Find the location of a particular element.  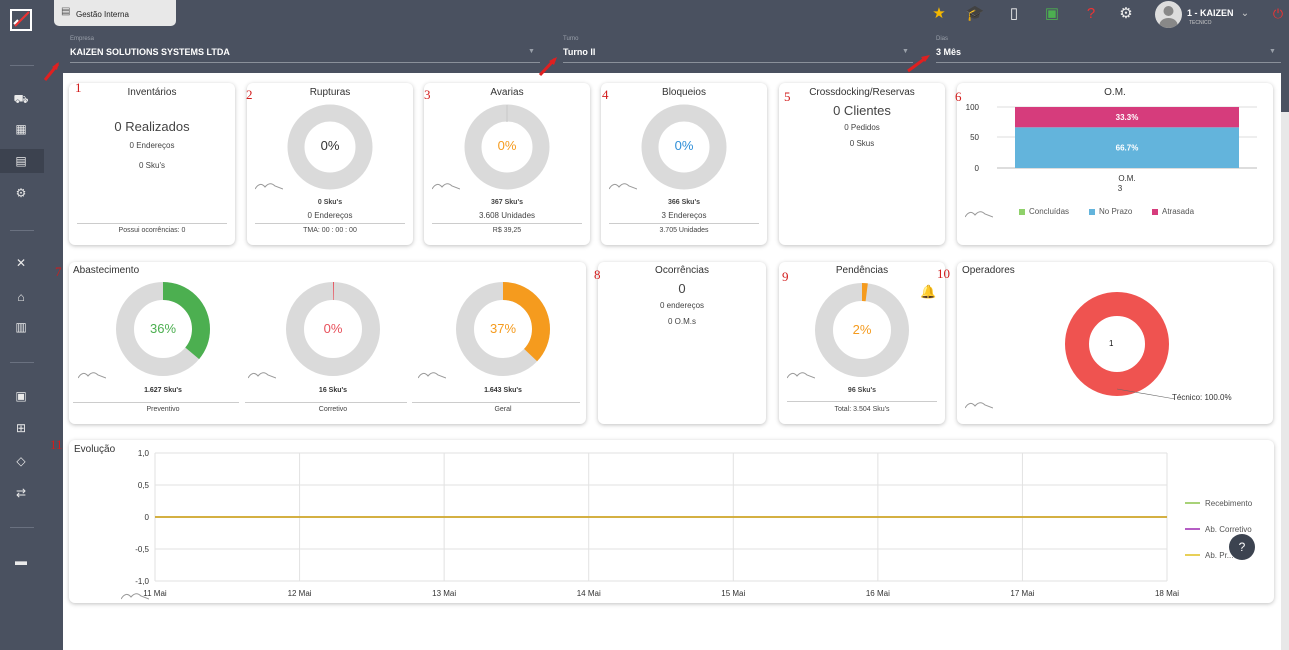

rupturas-skus: 0 Sku's is located at coordinates (330, 202).